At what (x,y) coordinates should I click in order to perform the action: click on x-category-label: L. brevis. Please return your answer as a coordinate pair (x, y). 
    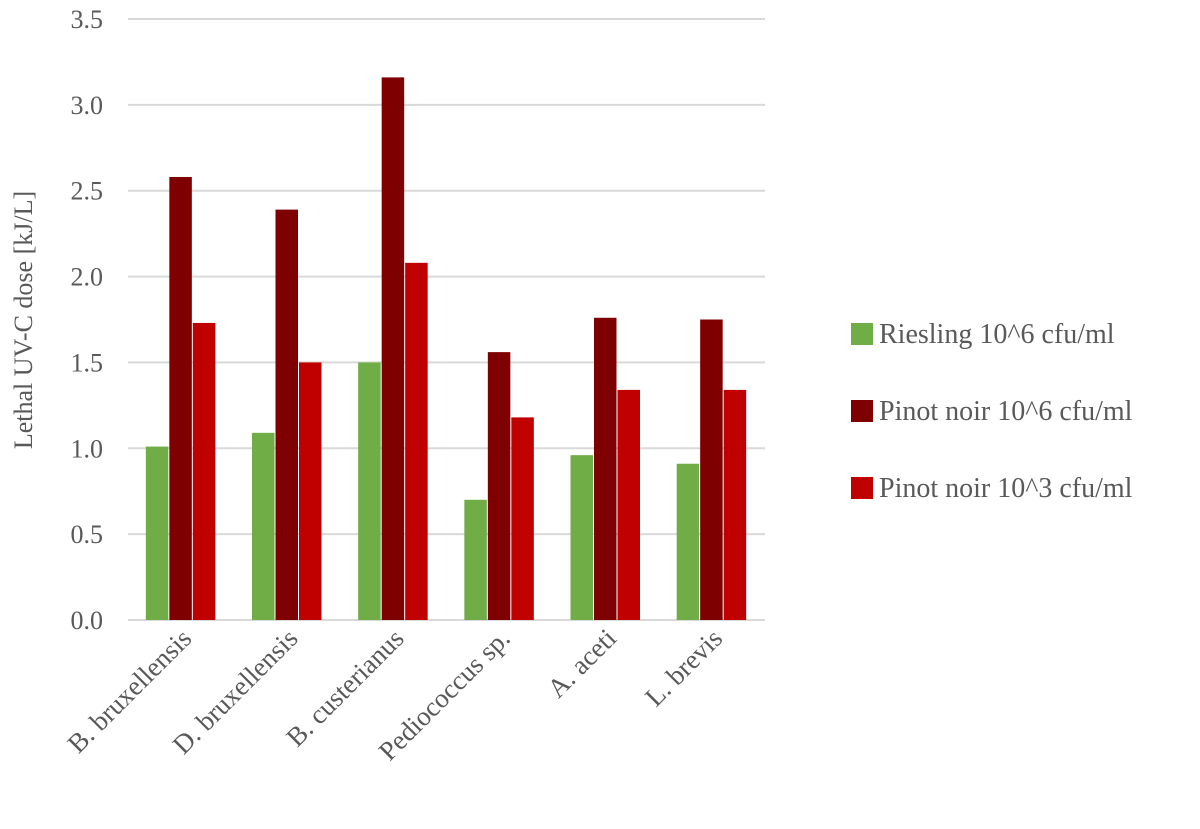
    Looking at the image, I should click on (683, 667).